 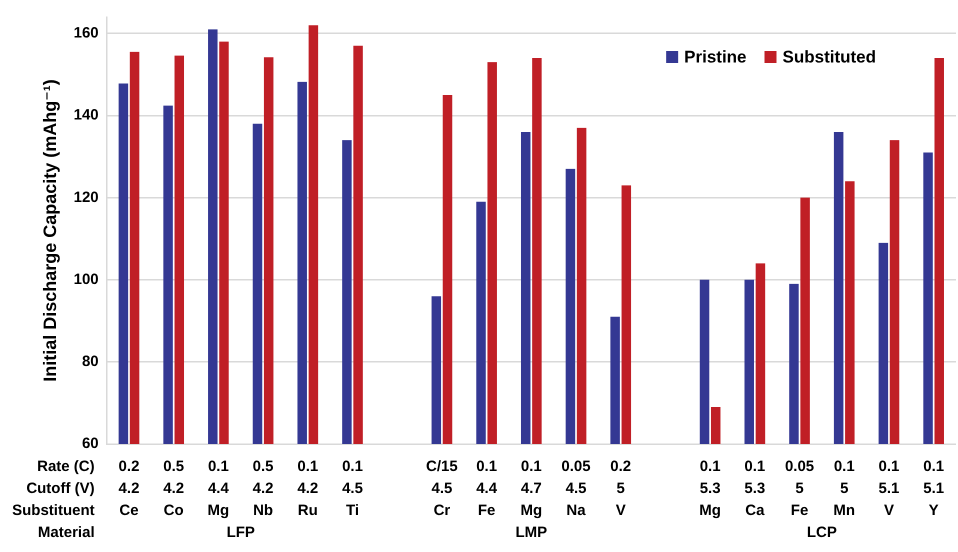 What do you see at coordinates (710, 489) in the screenshot?
I see `x-tick-label: 0.1 5.3 Mg` at bounding box center [710, 489].